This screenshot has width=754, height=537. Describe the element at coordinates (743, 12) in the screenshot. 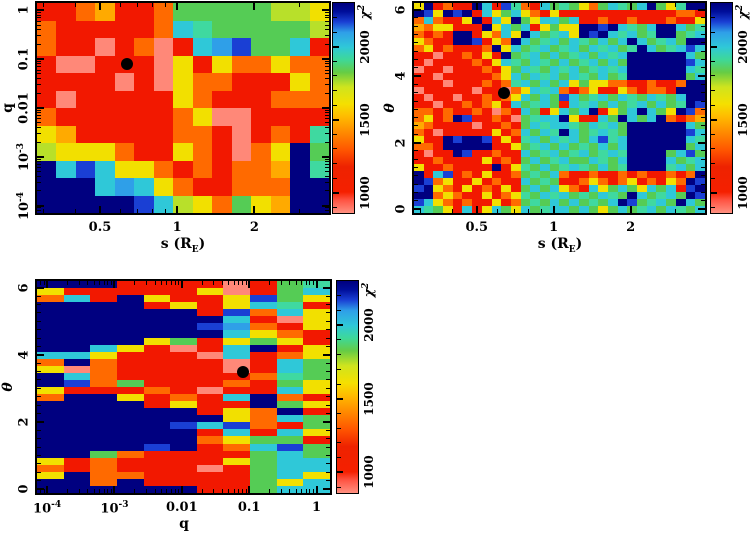

I see `colorbar-label-chi2: χ2` at that location.